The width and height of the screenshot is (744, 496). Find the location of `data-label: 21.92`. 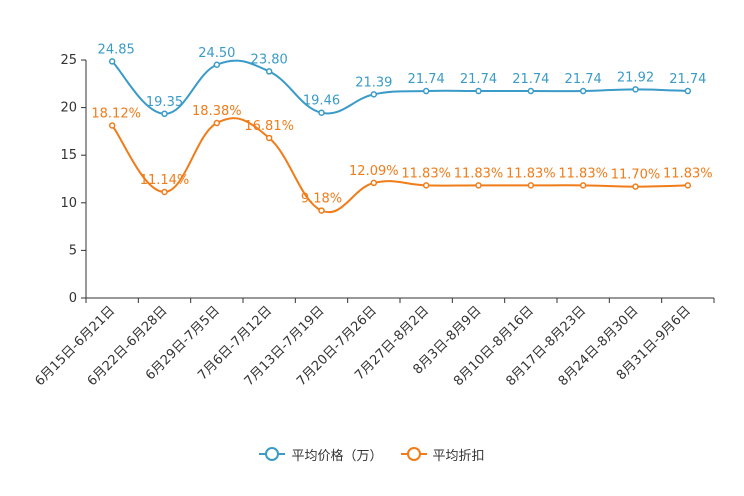

data-label: 21.92 is located at coordinates (635, 77).